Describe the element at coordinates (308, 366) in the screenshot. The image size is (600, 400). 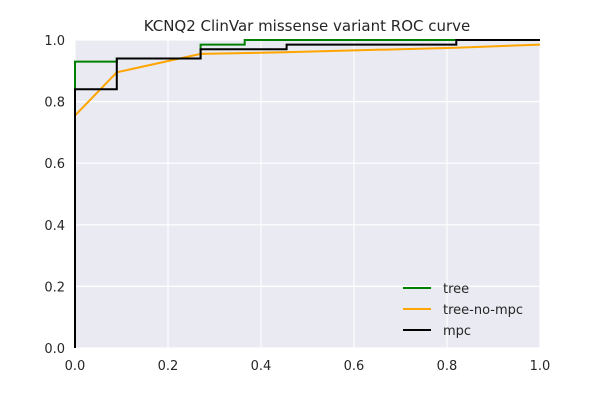
I see `x-axis-ticks: 0.0 0.2 0.4 0.6 0.8 1.0` at that location.